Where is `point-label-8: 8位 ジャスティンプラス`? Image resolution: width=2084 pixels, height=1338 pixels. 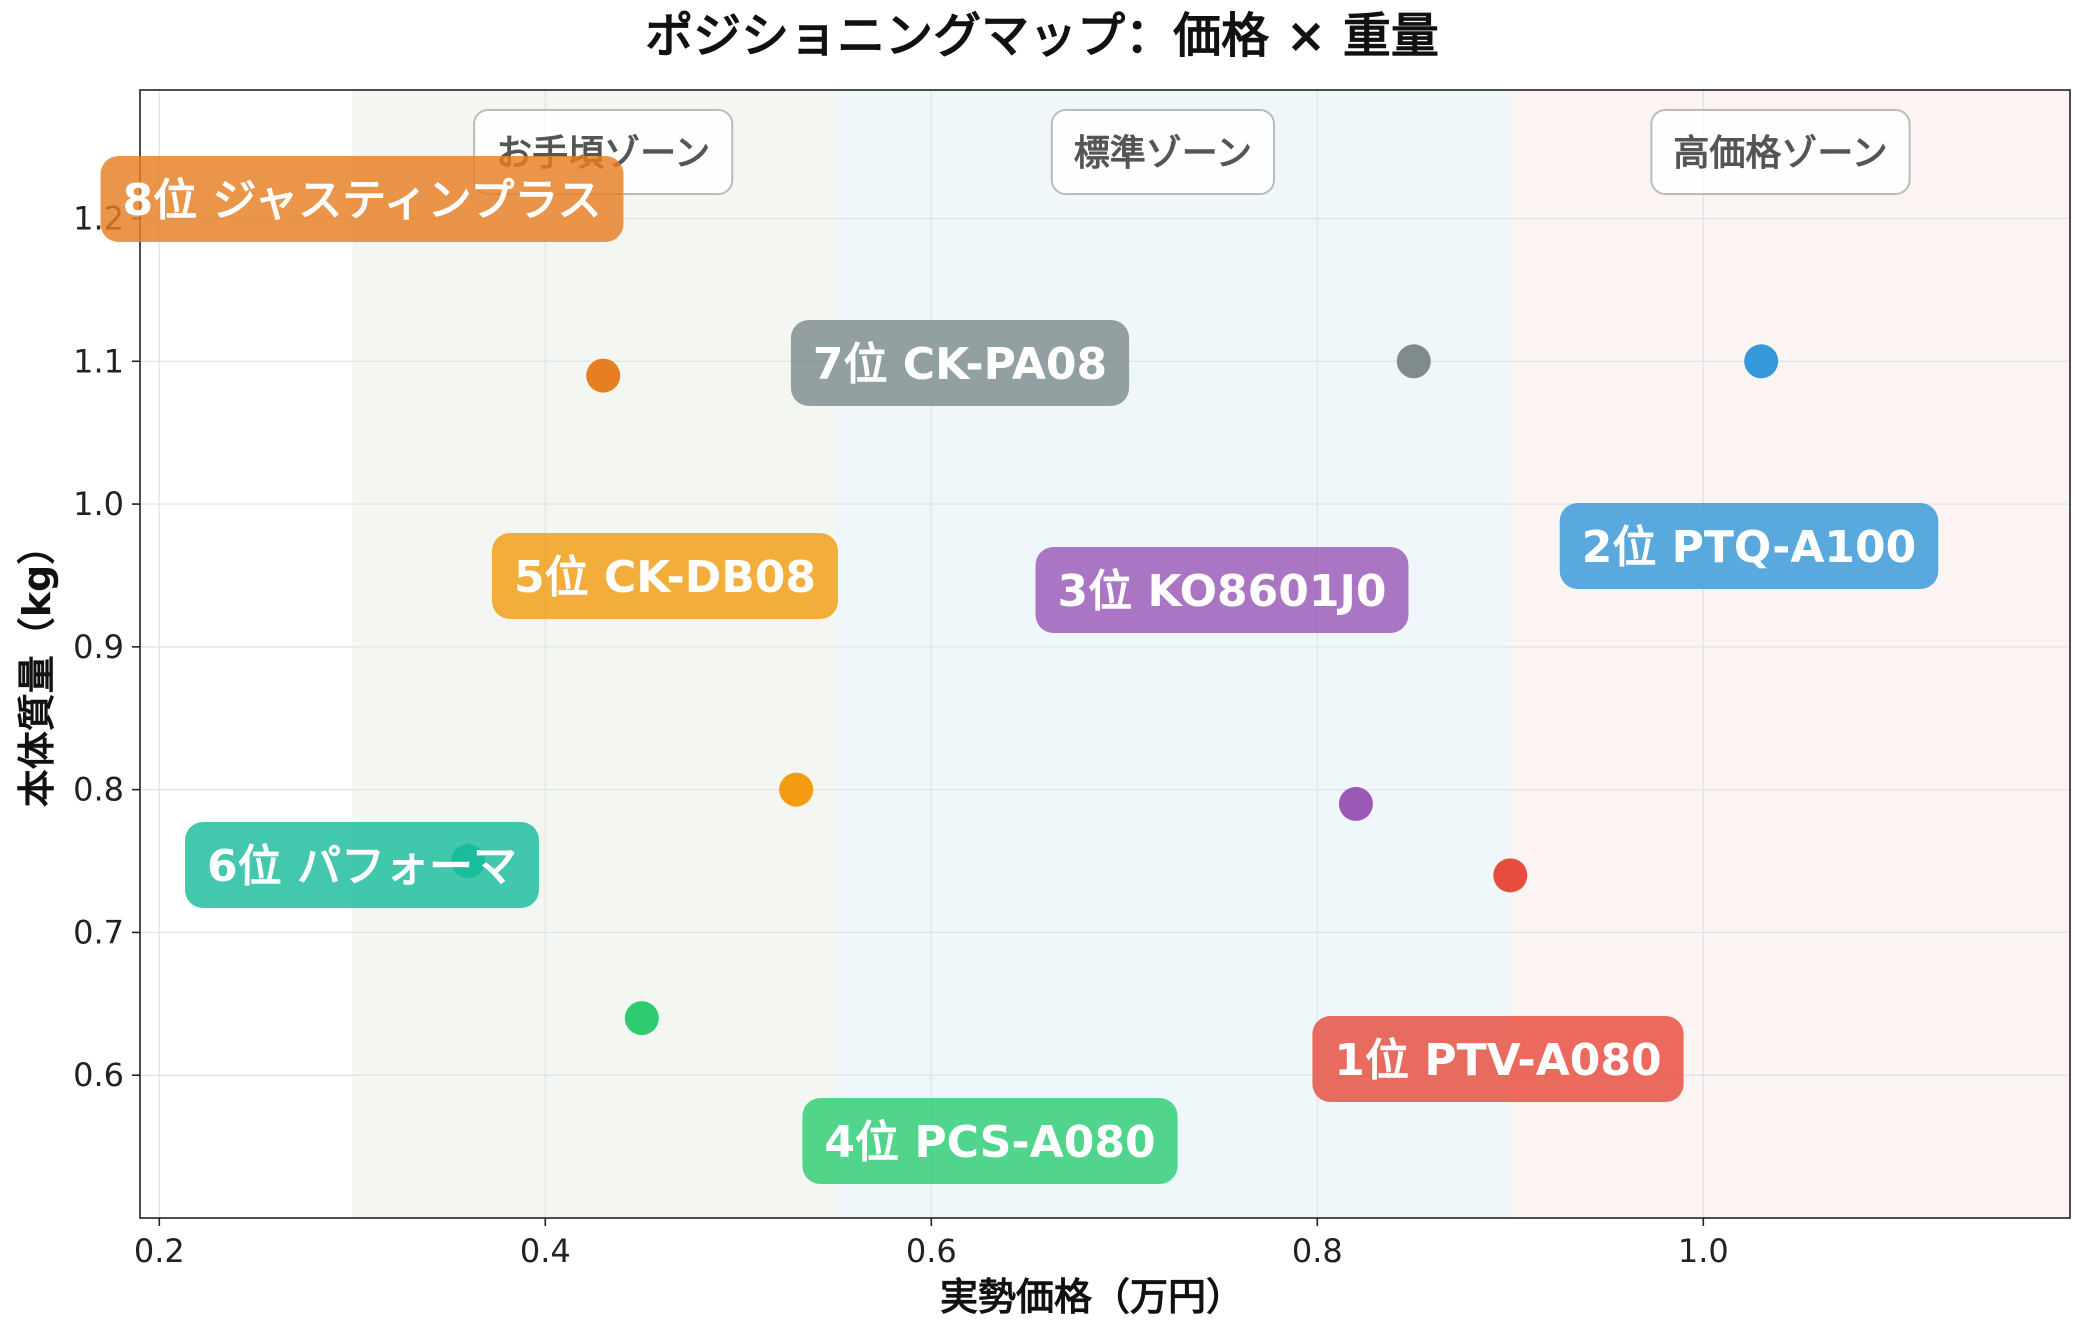 point-label-8: 8位 ジャスティンプラス is located at coordinates (362, 199).